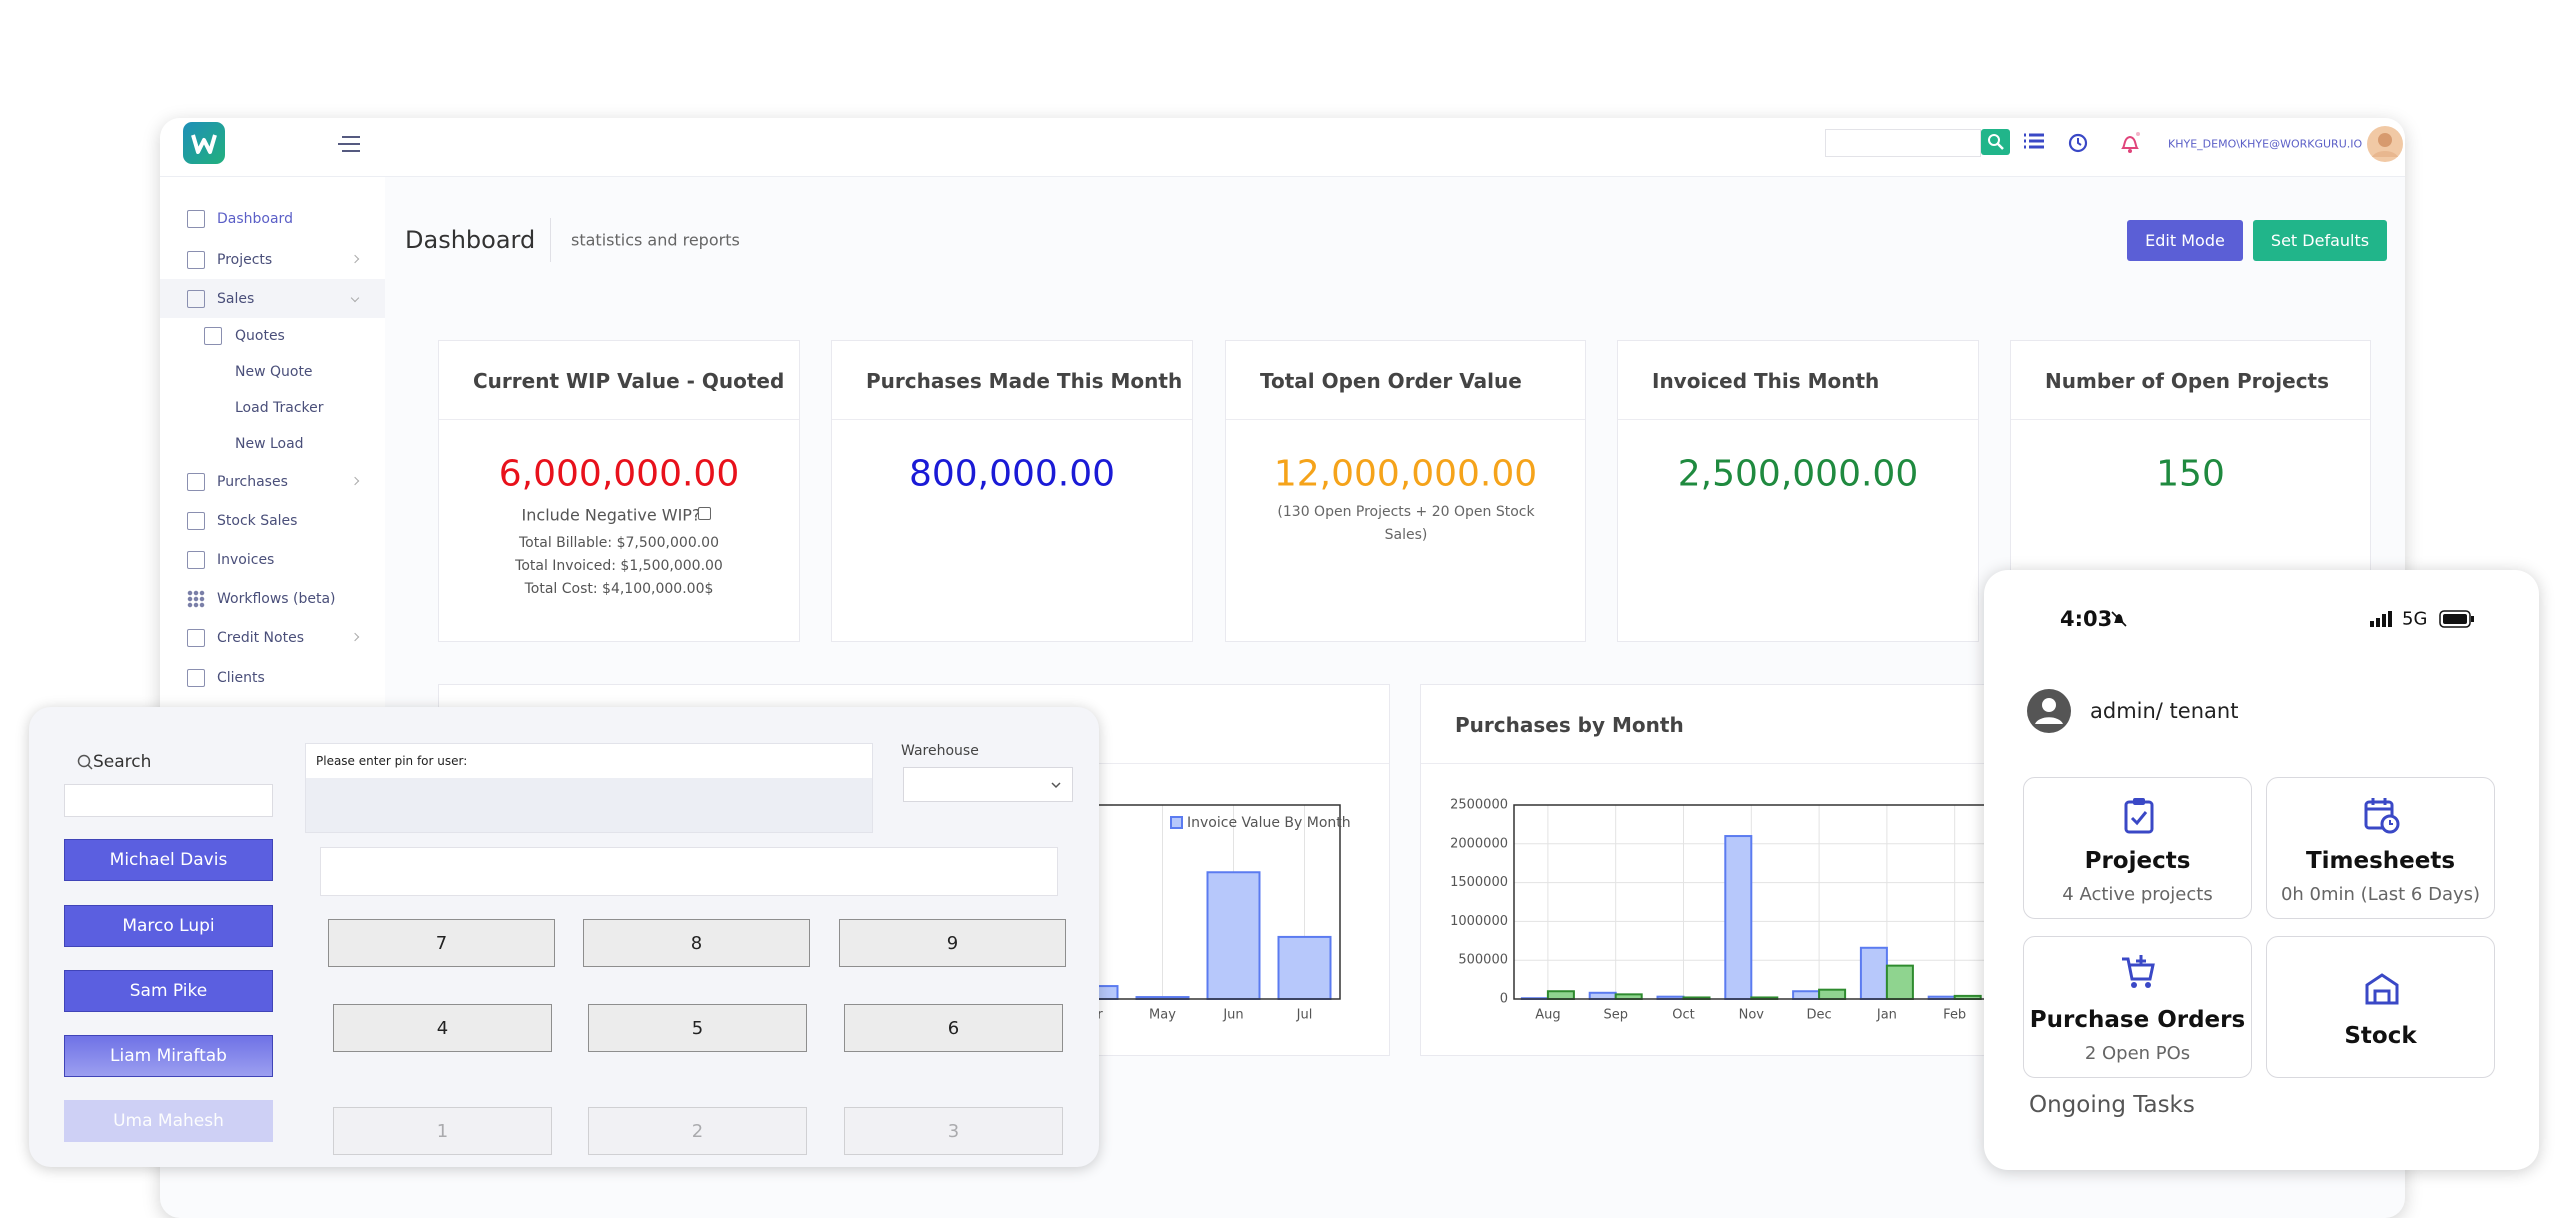 The width and height of the screenshot is (2560, 1218). What do you see at coordinates (2185, 240) in the screenshot?
I see `edit-mode-button: Edit Mode` at bounding box center [2185, 240].